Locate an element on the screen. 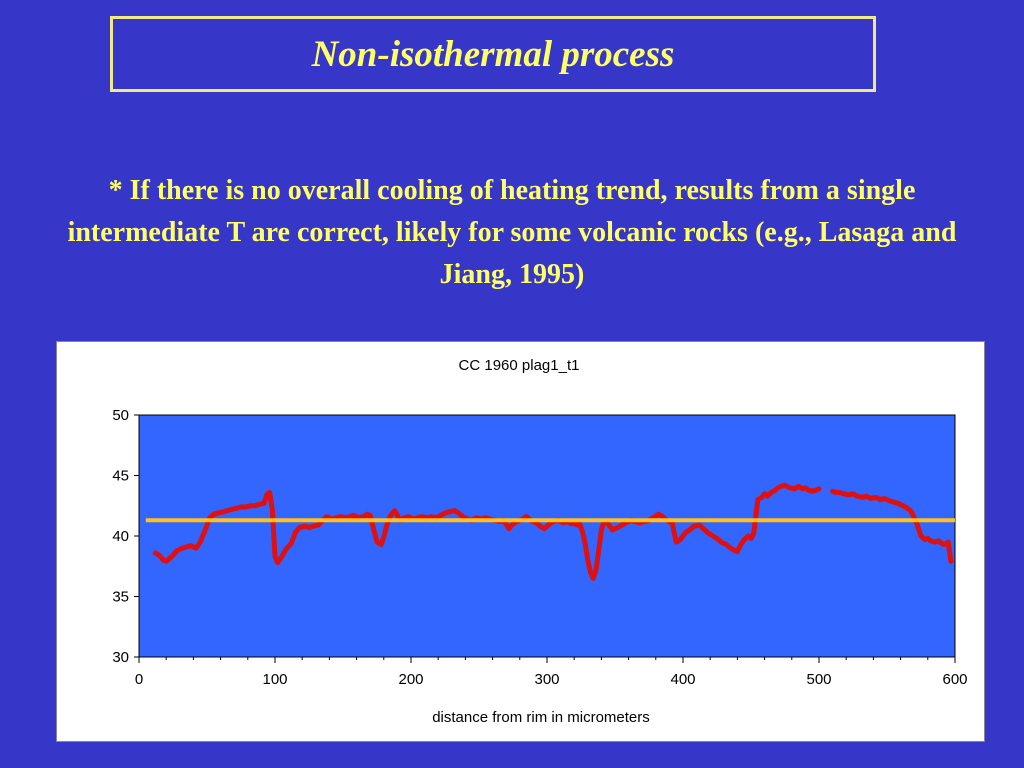 The width and height of the screenshot is (1024, 768). x-tick-label: 300 is located at coordinates (546, 679).